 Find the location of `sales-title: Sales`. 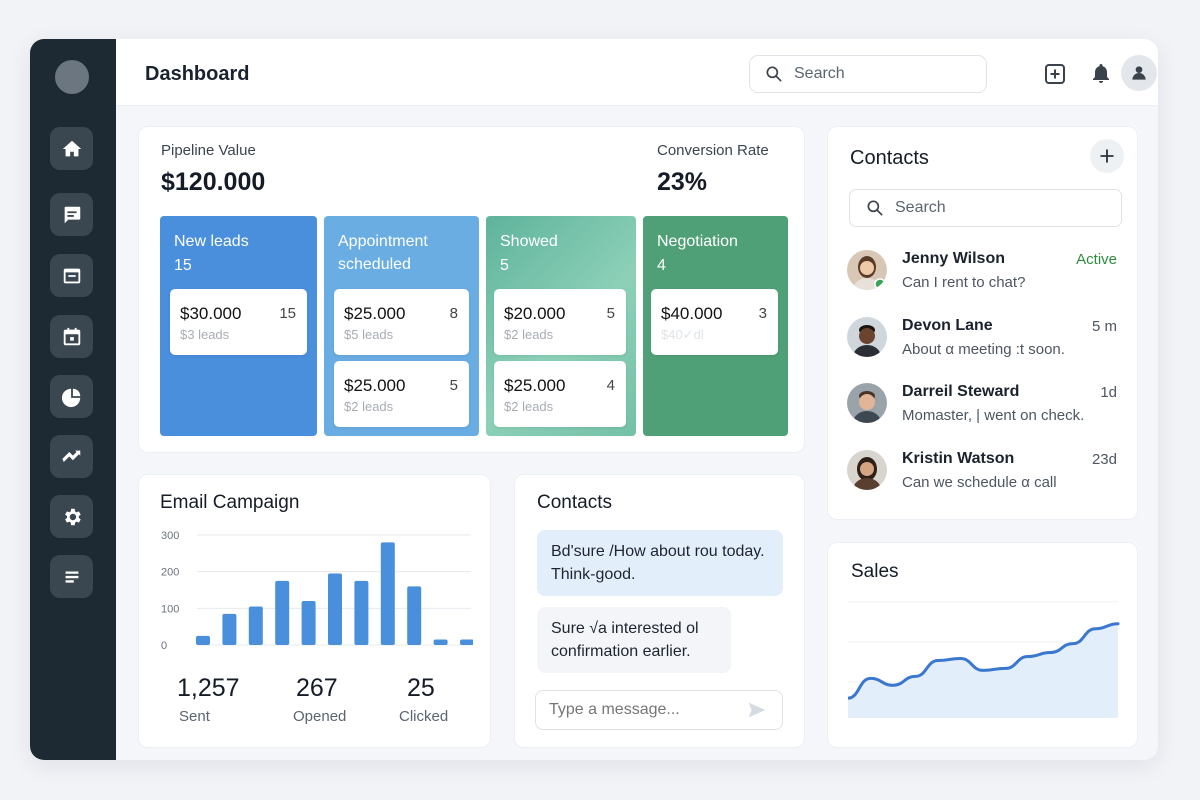

sales-title: Sales is located at coordinates (875, 571).